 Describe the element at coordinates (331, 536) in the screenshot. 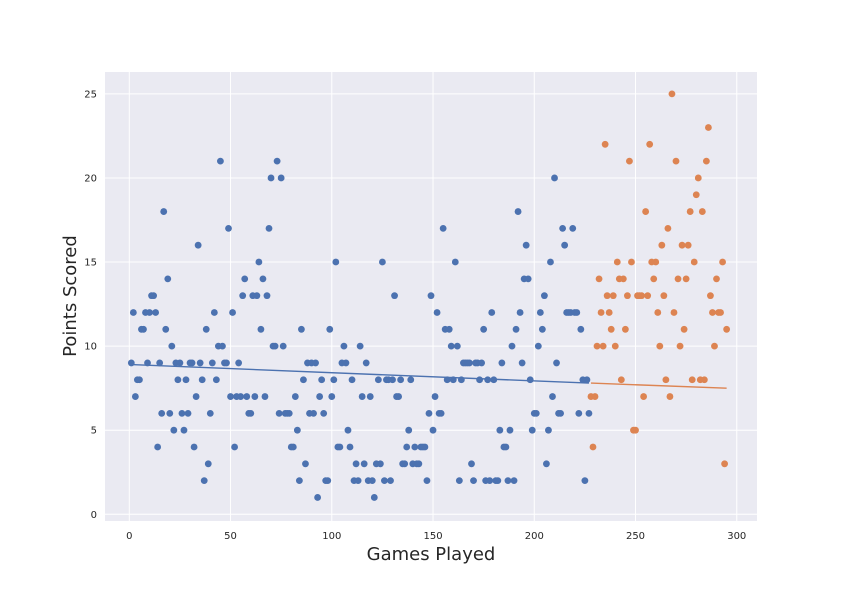

I see `x-tick-label: 100` at that location.